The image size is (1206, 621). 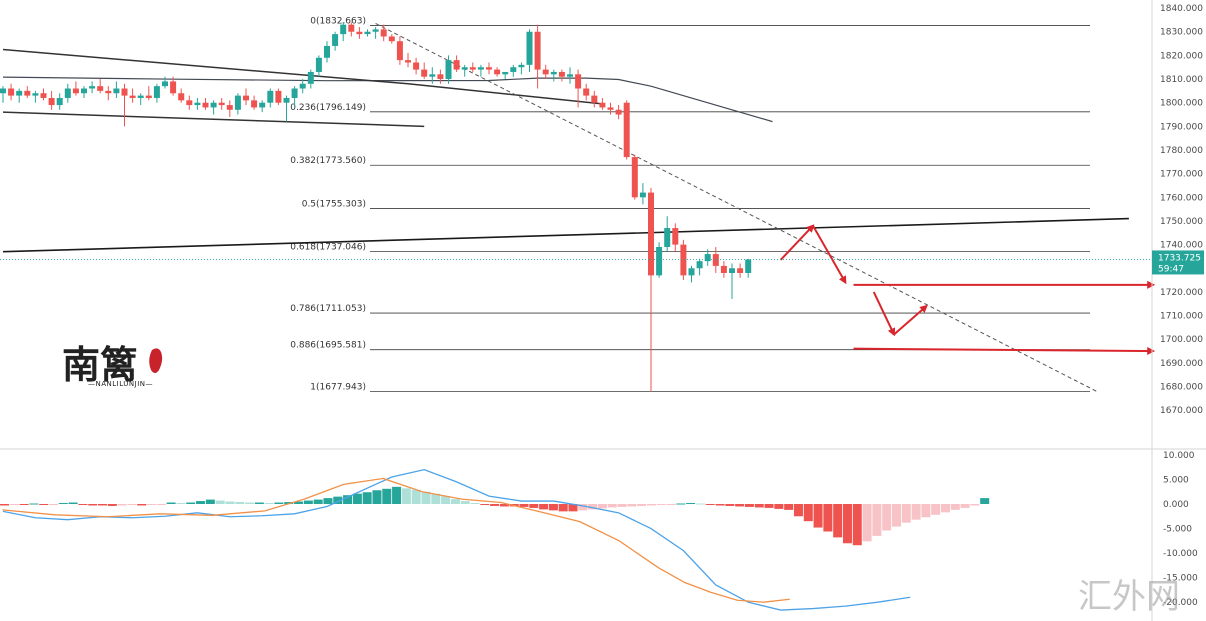 What do you see at coordinates (213, 119) in the screenshot?
I see `trend-channel-lower` at bounding box center [213, 119].